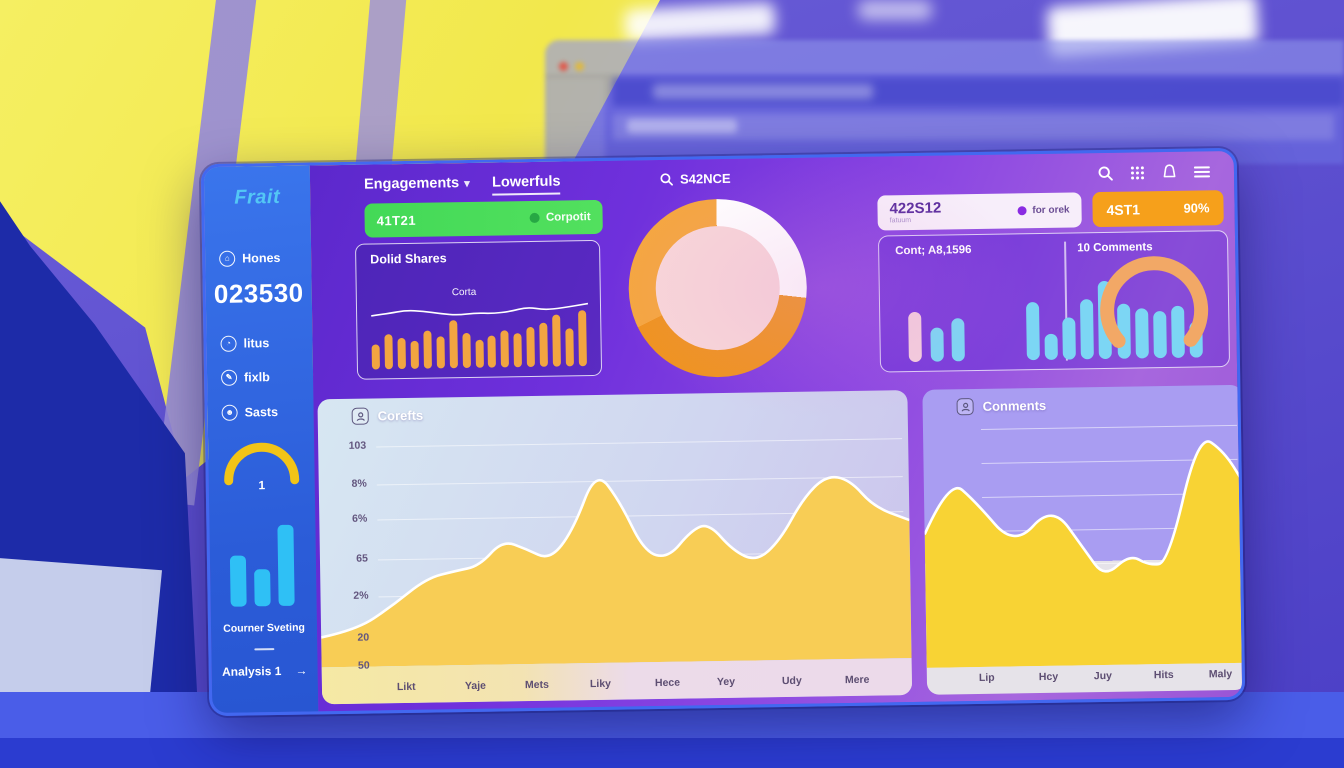 Image resolution: width=1344 pixels, height=768 pixels. What do you see at coordinates (1123, 209) in the screenshot?
I see `percent-card-code: 4ST1` at bounding box center [1123, 209].